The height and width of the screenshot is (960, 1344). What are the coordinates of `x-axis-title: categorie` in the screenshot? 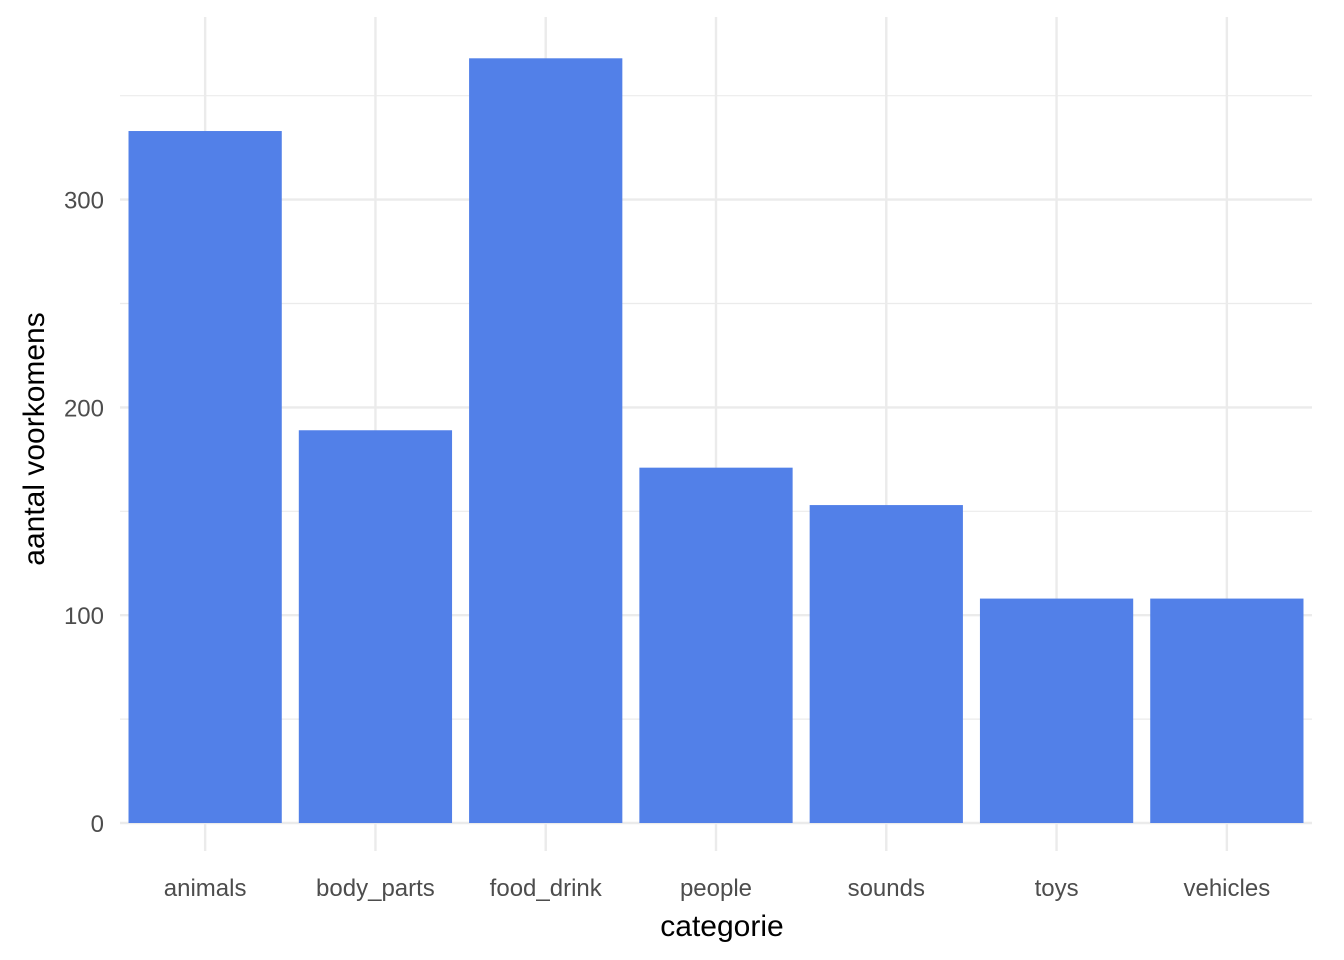 It's located at (721, 926).